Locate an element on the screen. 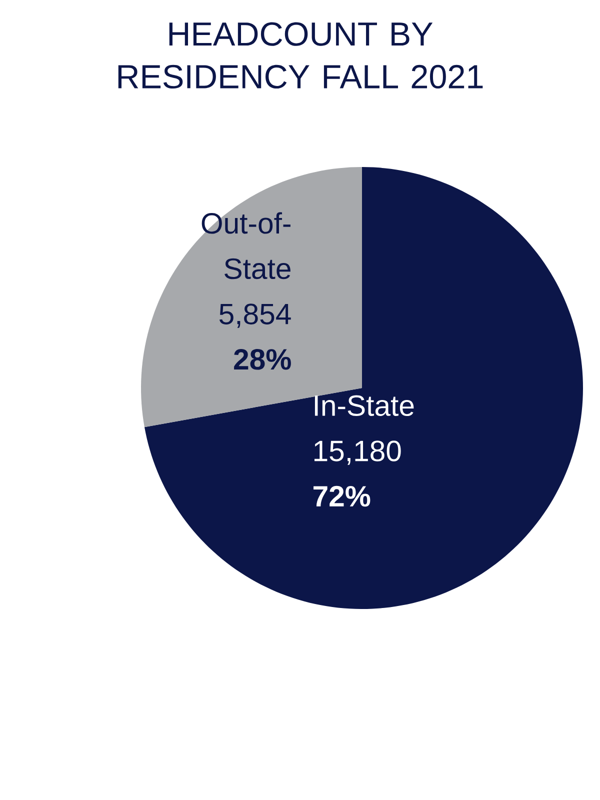 The image size is (600, 800). text: 72% is located at coordinates (342, 496).